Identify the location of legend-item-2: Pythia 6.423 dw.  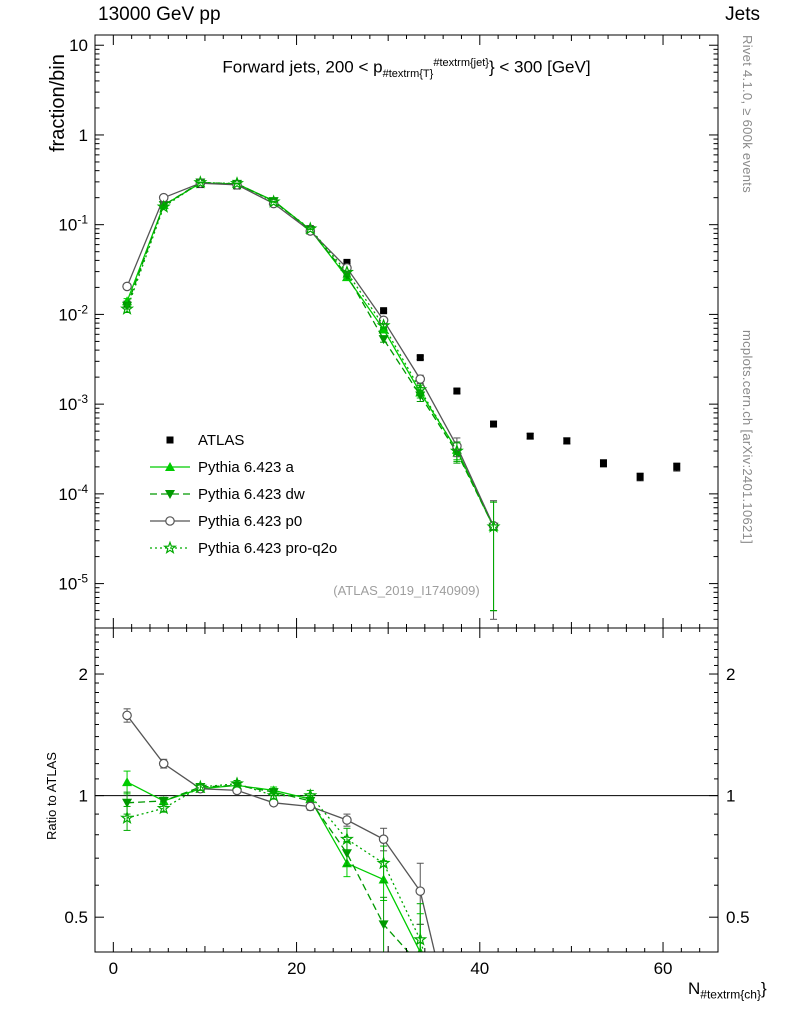
(227, 494).